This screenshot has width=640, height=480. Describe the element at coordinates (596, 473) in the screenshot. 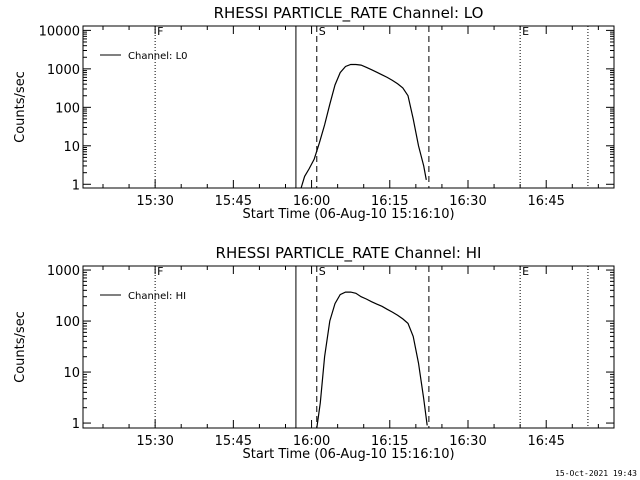

I see `generation-timestamp: 15-Oct-2021 19:43` at that location.